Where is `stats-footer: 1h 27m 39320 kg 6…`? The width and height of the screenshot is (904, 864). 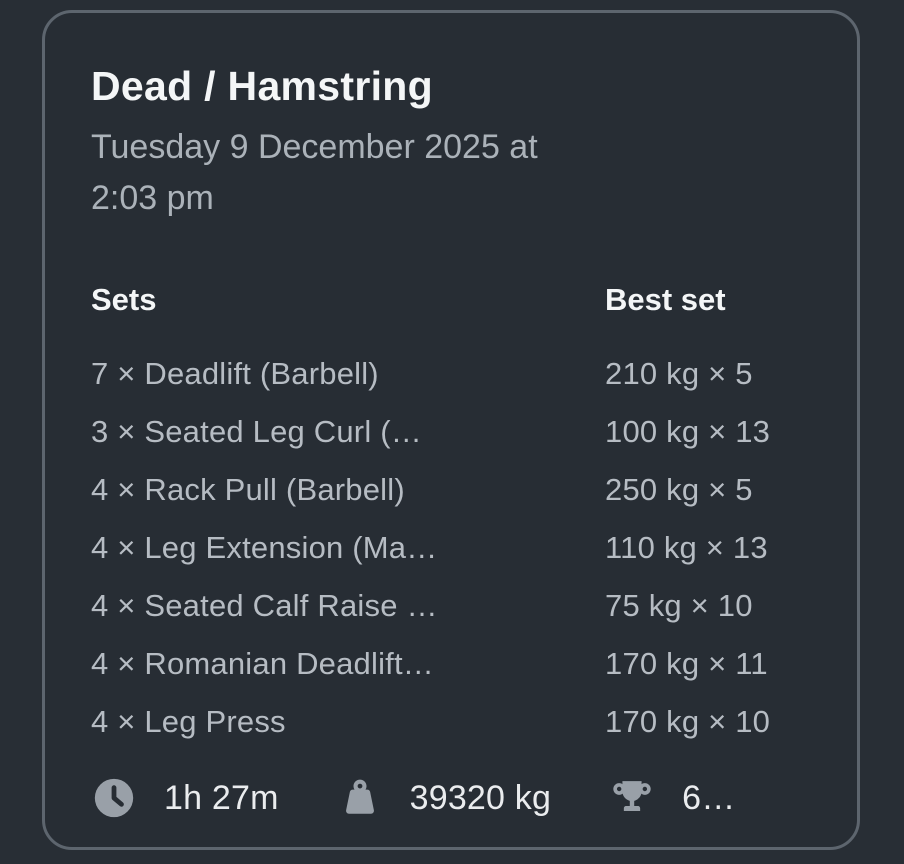
stats-footer: 1h 27m 39320 kg 6… is located at coordinates (452, 799).